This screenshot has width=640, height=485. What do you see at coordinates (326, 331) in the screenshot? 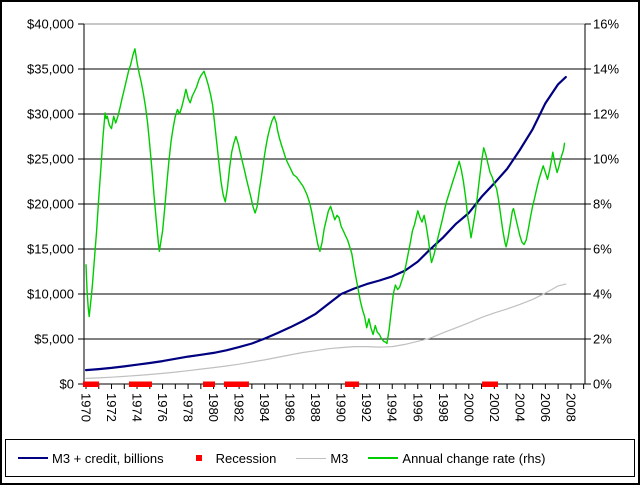
I see `series-line-m3` at bounding box center [326, 331].